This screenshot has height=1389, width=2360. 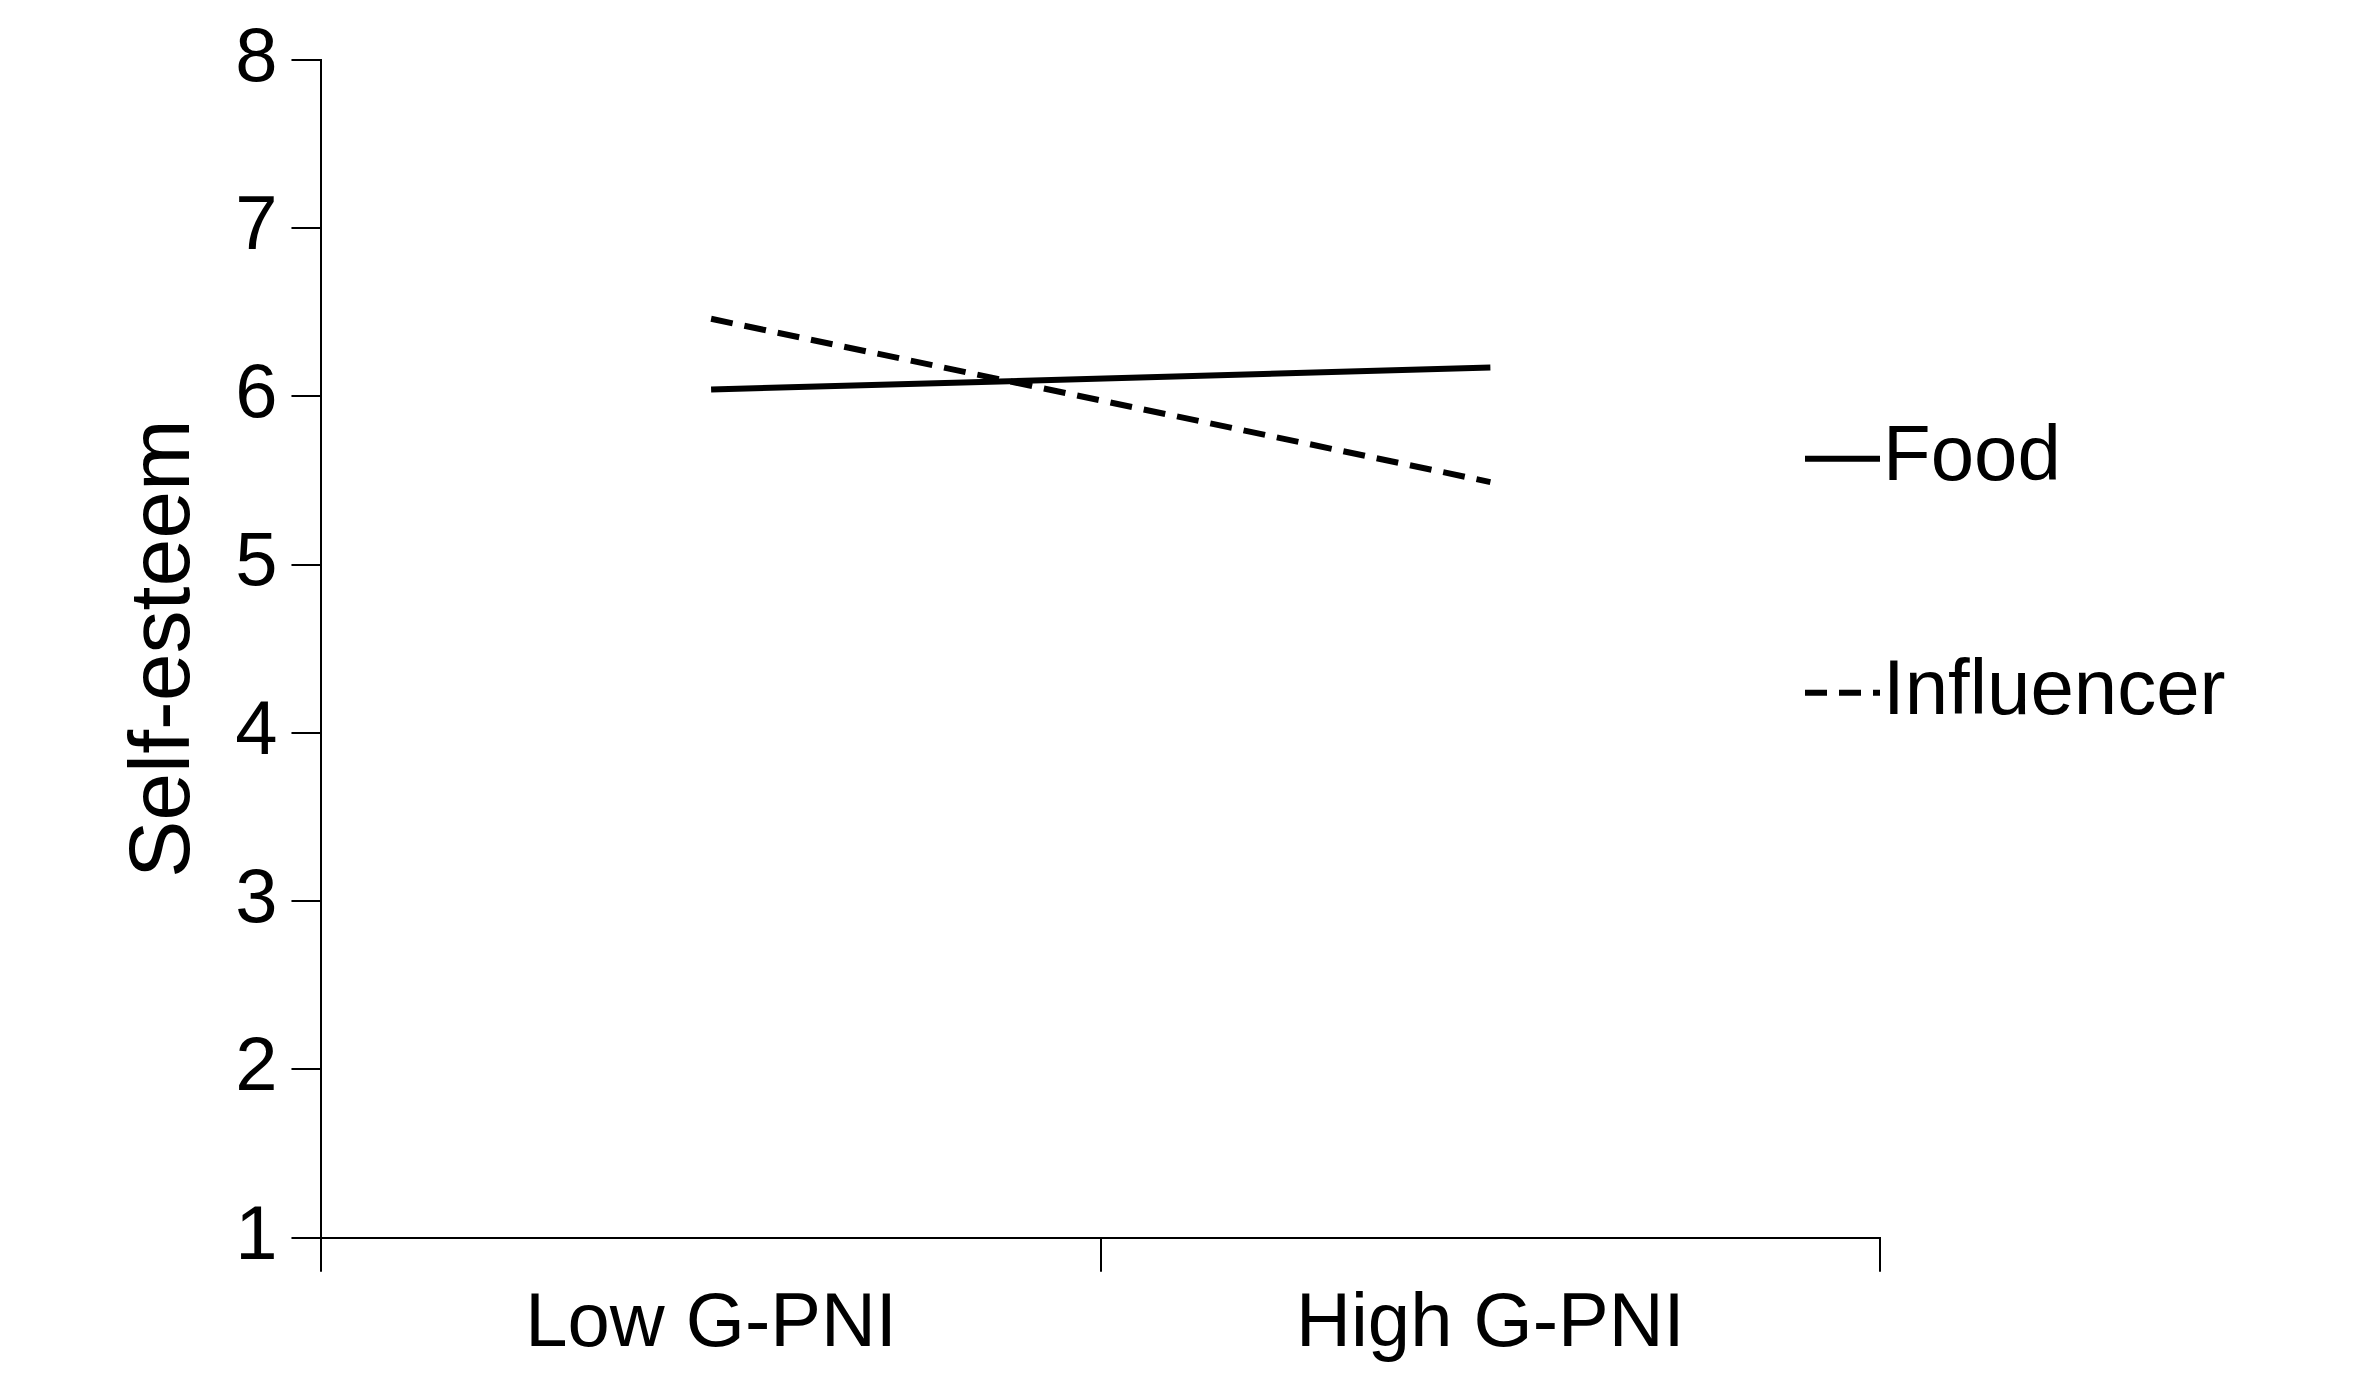 I want to click on y-tick-label: 7, so click(x=256, y=222).